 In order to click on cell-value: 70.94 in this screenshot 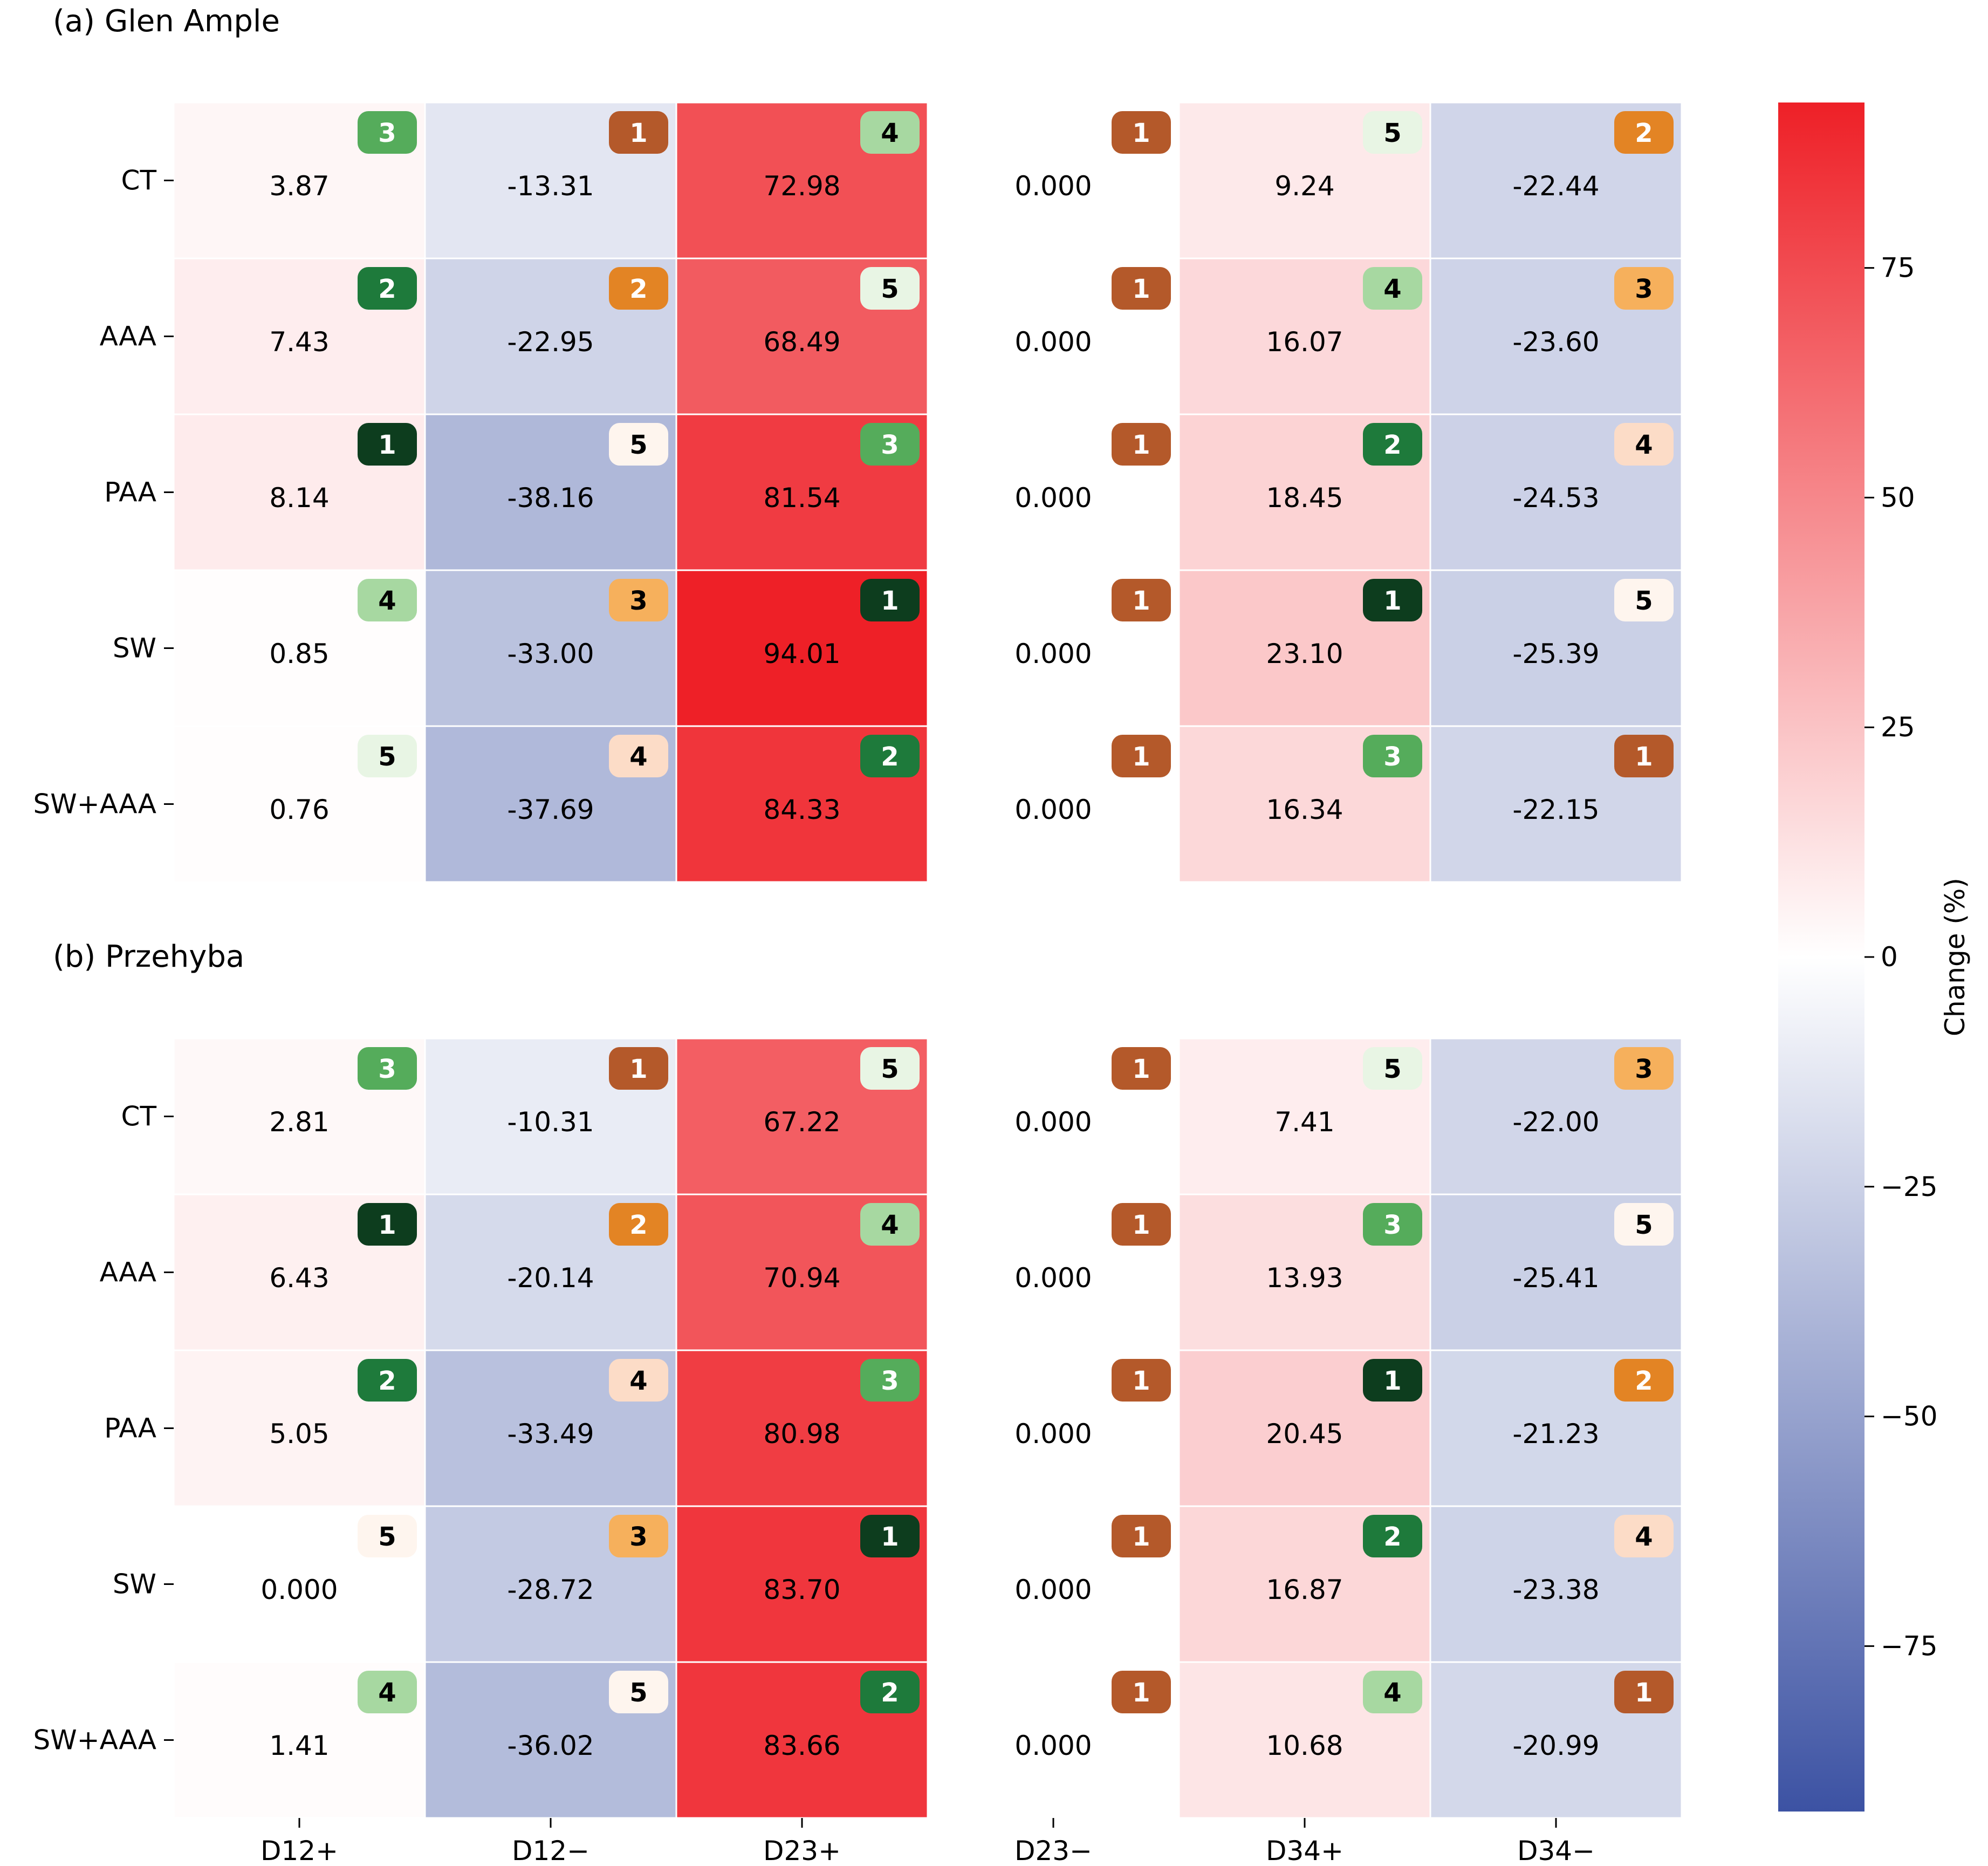, I will do `click(802, 1278)`.